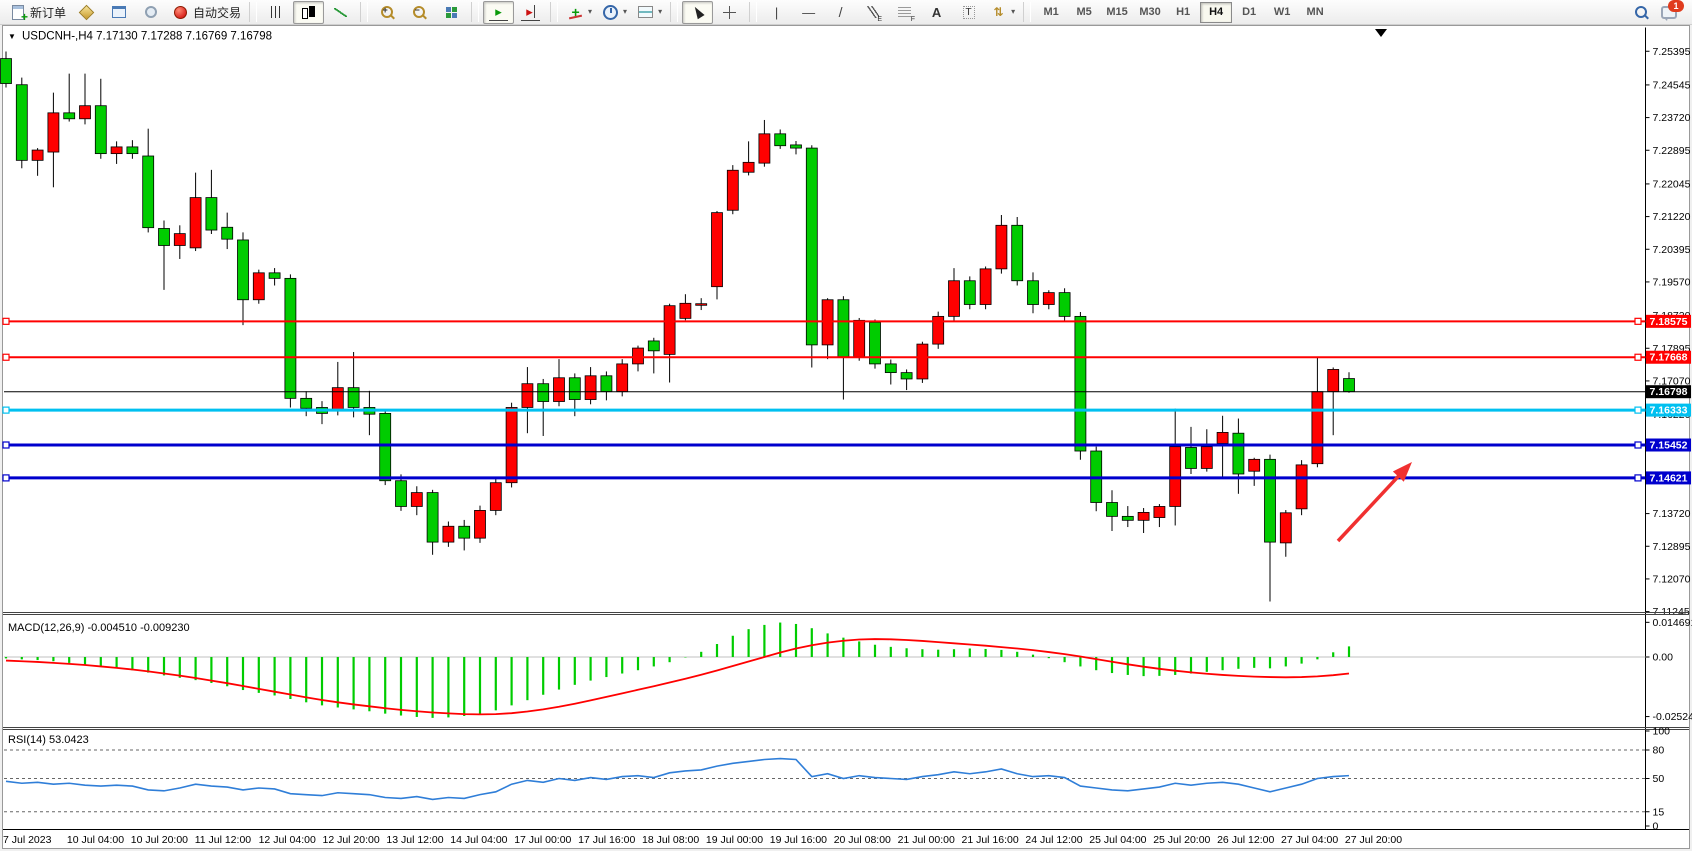  Describe the element at coordinates (1245, 840) in the screenshot. I see `time-axis-label: 26 Jul 12:00` at that location.